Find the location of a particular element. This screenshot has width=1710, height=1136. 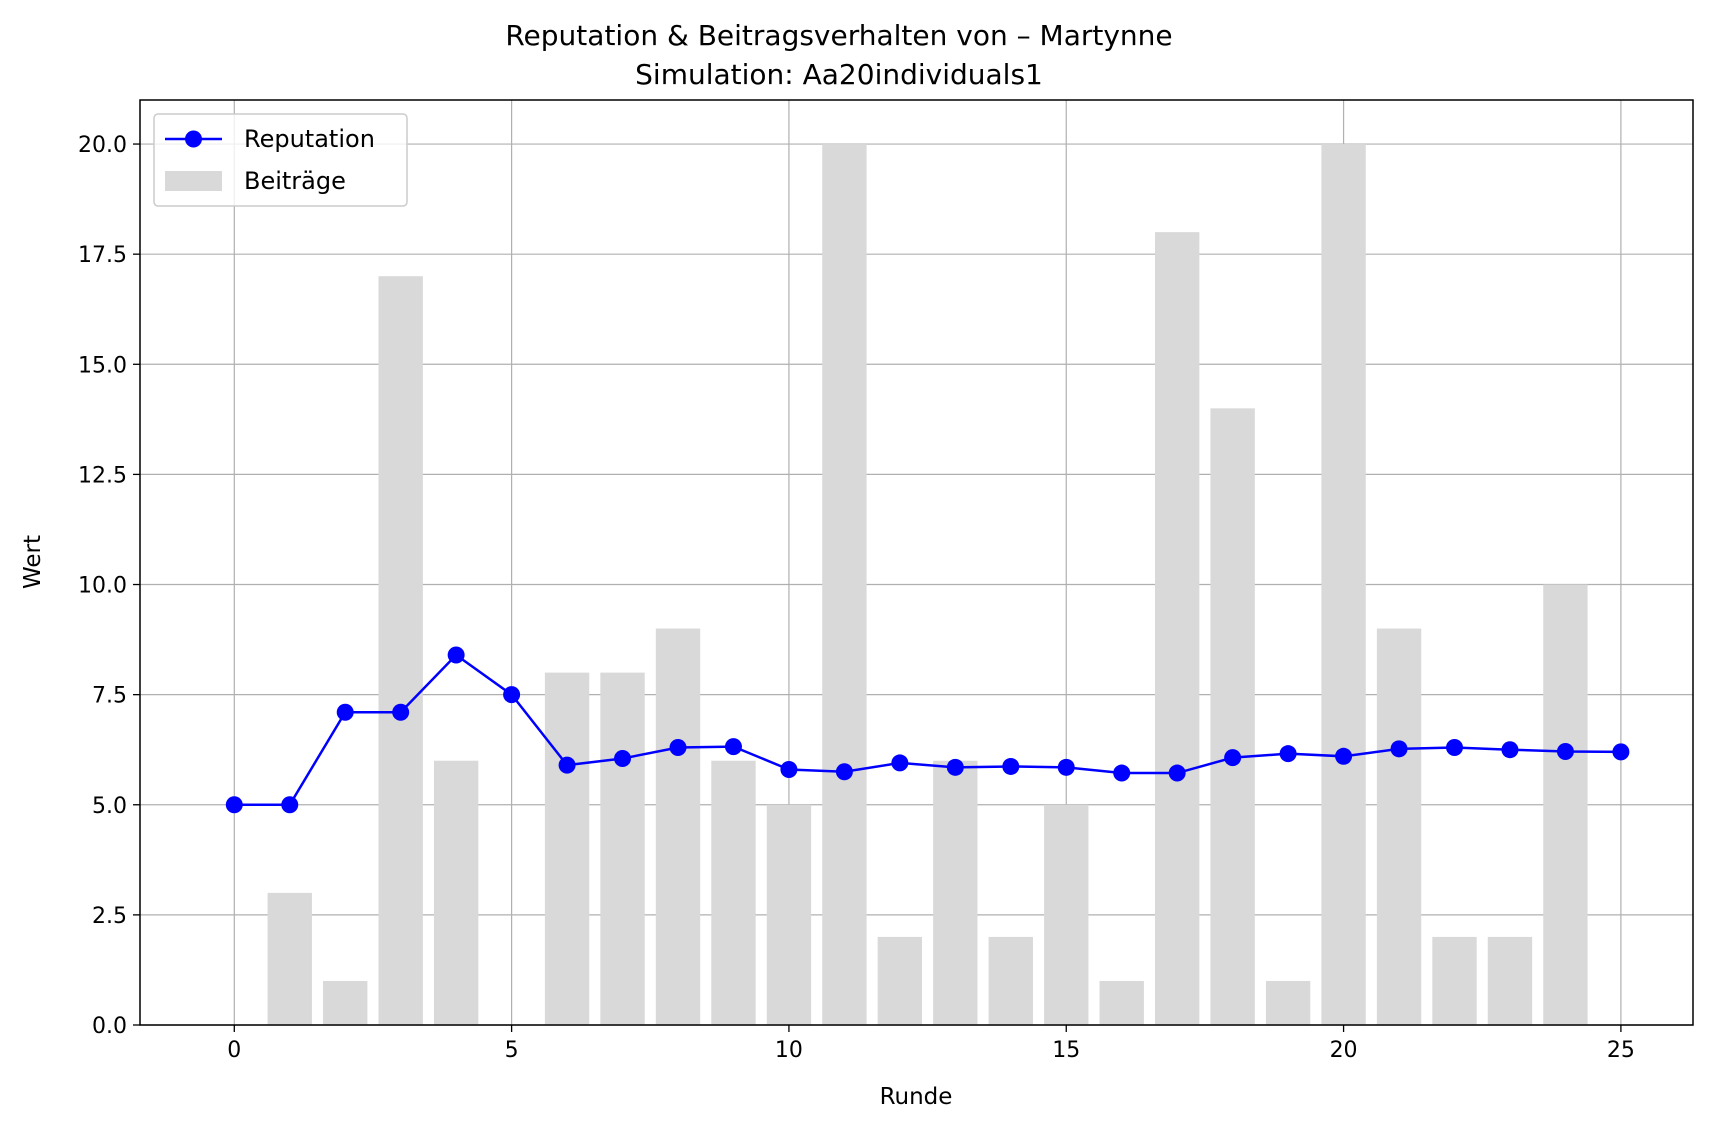

y-tick-label: 15.0 is located at coordinates (102, 365).